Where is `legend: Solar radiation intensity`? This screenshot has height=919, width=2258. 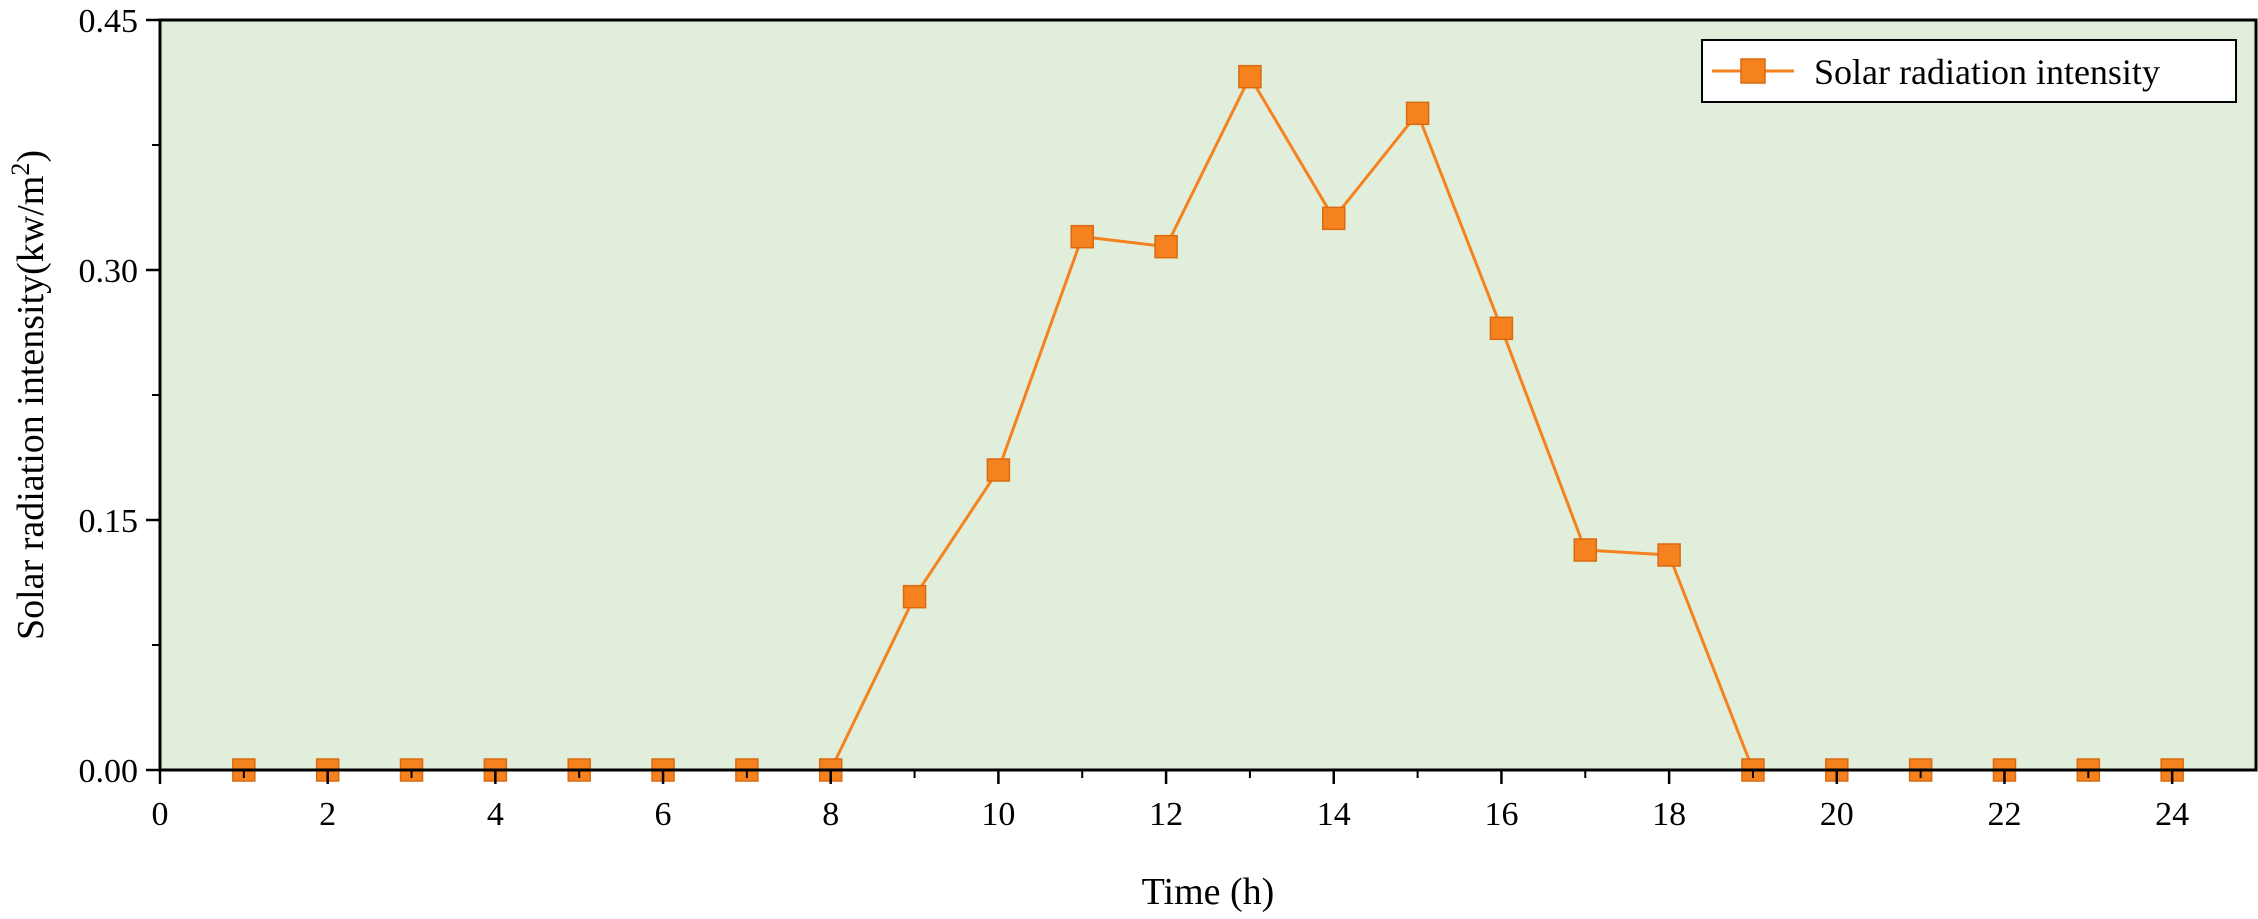 legend: Solar radiation intensity is located at coordinates (1969, 71).